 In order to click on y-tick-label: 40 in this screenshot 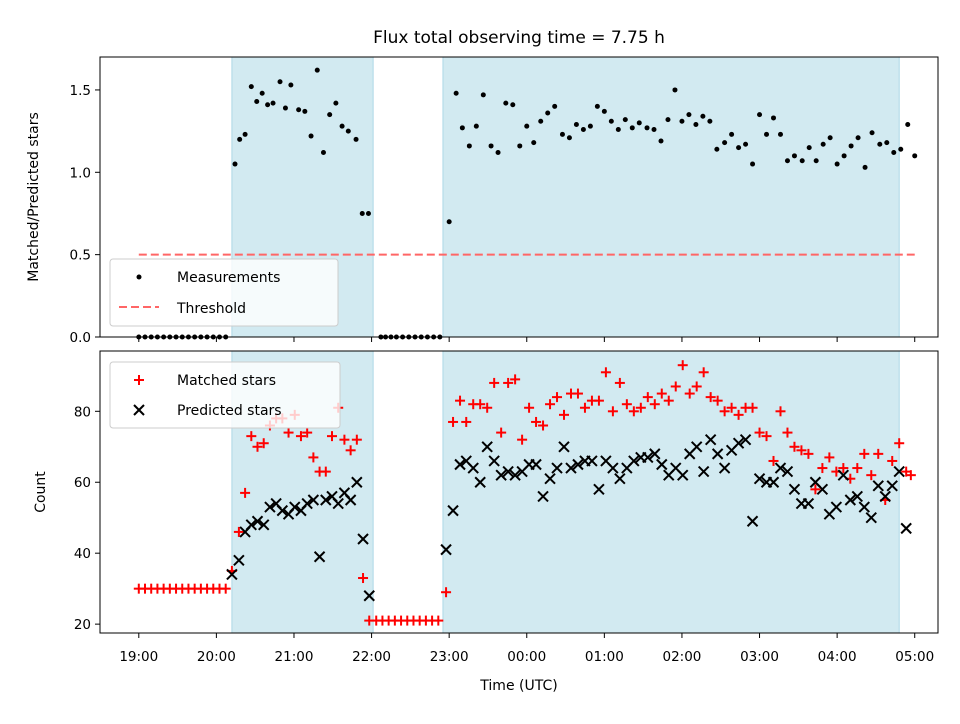, I will do `click(82, 554)`.